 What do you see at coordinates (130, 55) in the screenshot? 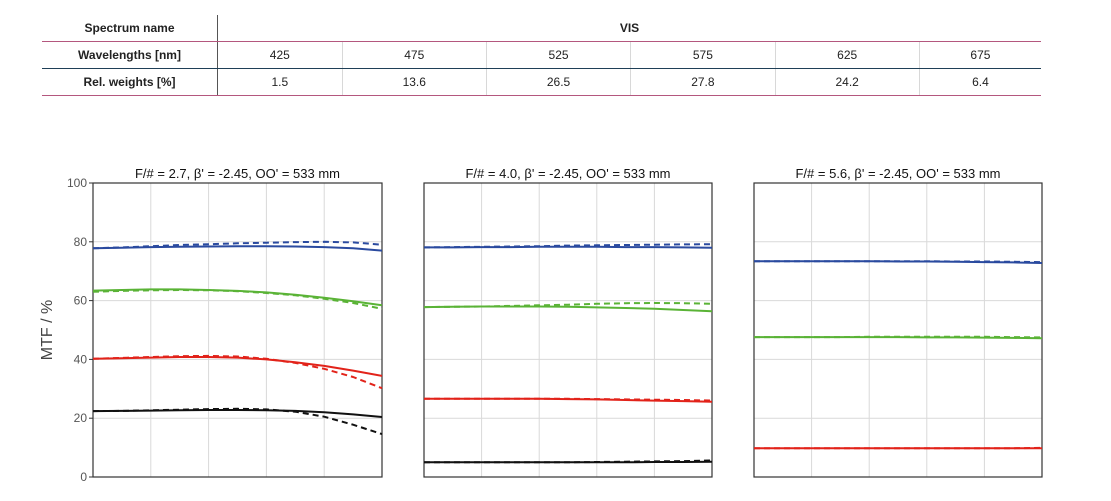
I see `wavelengths-label: Wavelengths [nm]` at bounding box center [130, 55].